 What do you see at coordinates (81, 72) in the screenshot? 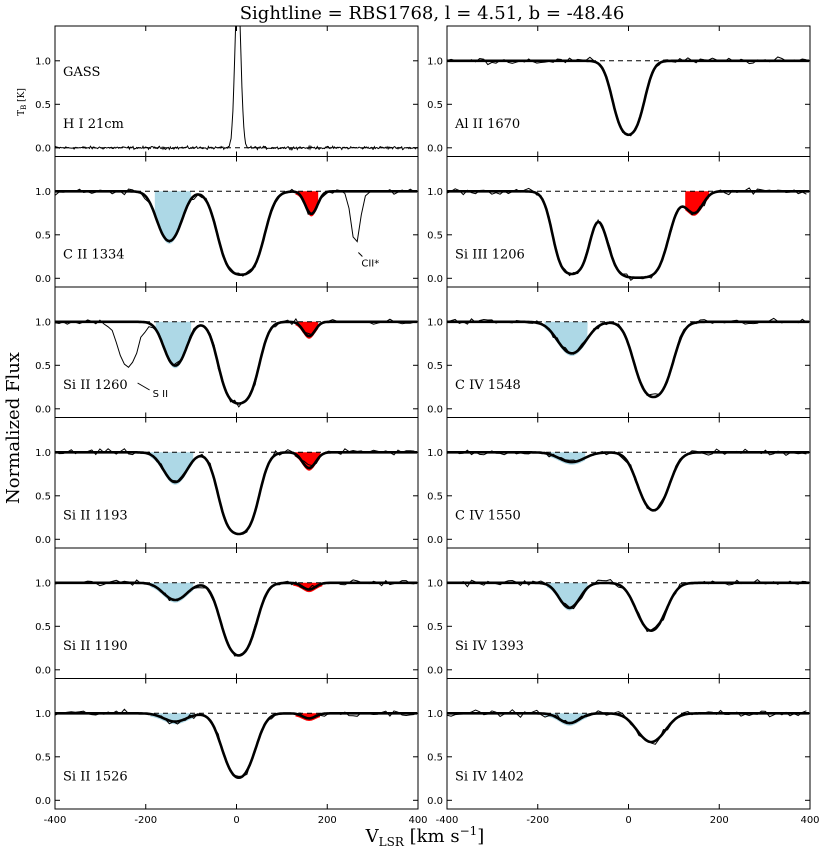
I see `panel-label: GASS` at bounding box center [81, 72].